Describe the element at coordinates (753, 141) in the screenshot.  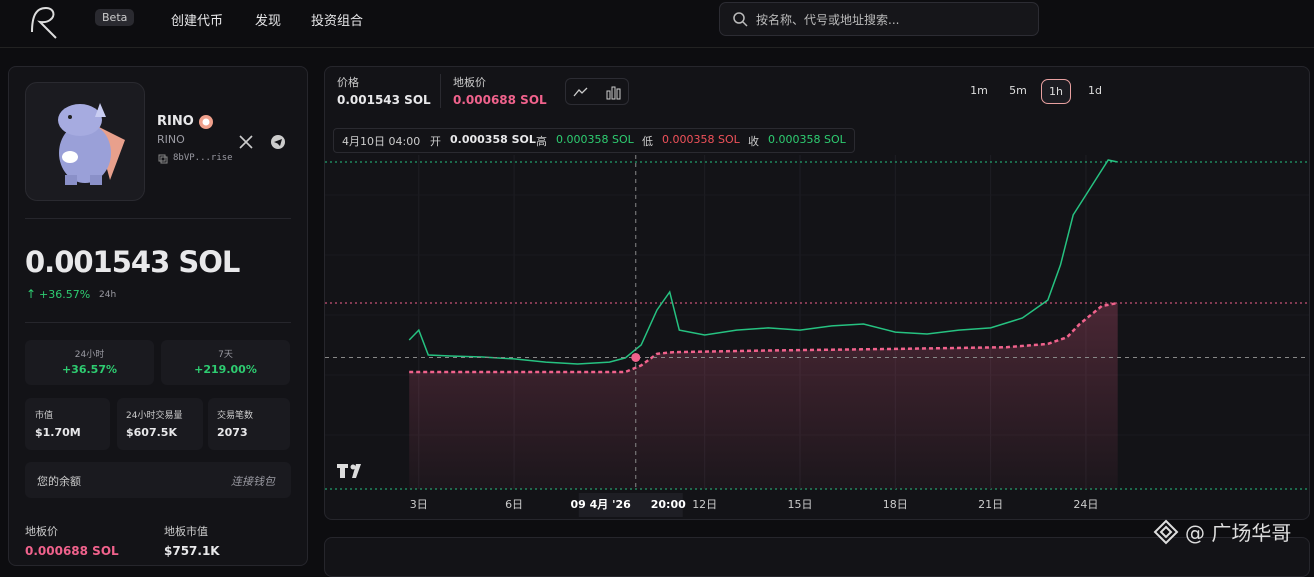
I see `ohlc-label: 收` at that location.